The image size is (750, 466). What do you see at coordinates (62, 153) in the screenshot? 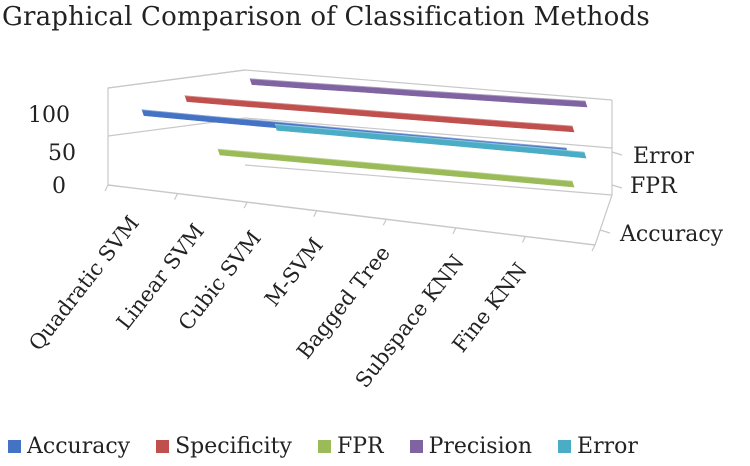
I see `y-tick-label: 50` at bounding box center [62, 153].